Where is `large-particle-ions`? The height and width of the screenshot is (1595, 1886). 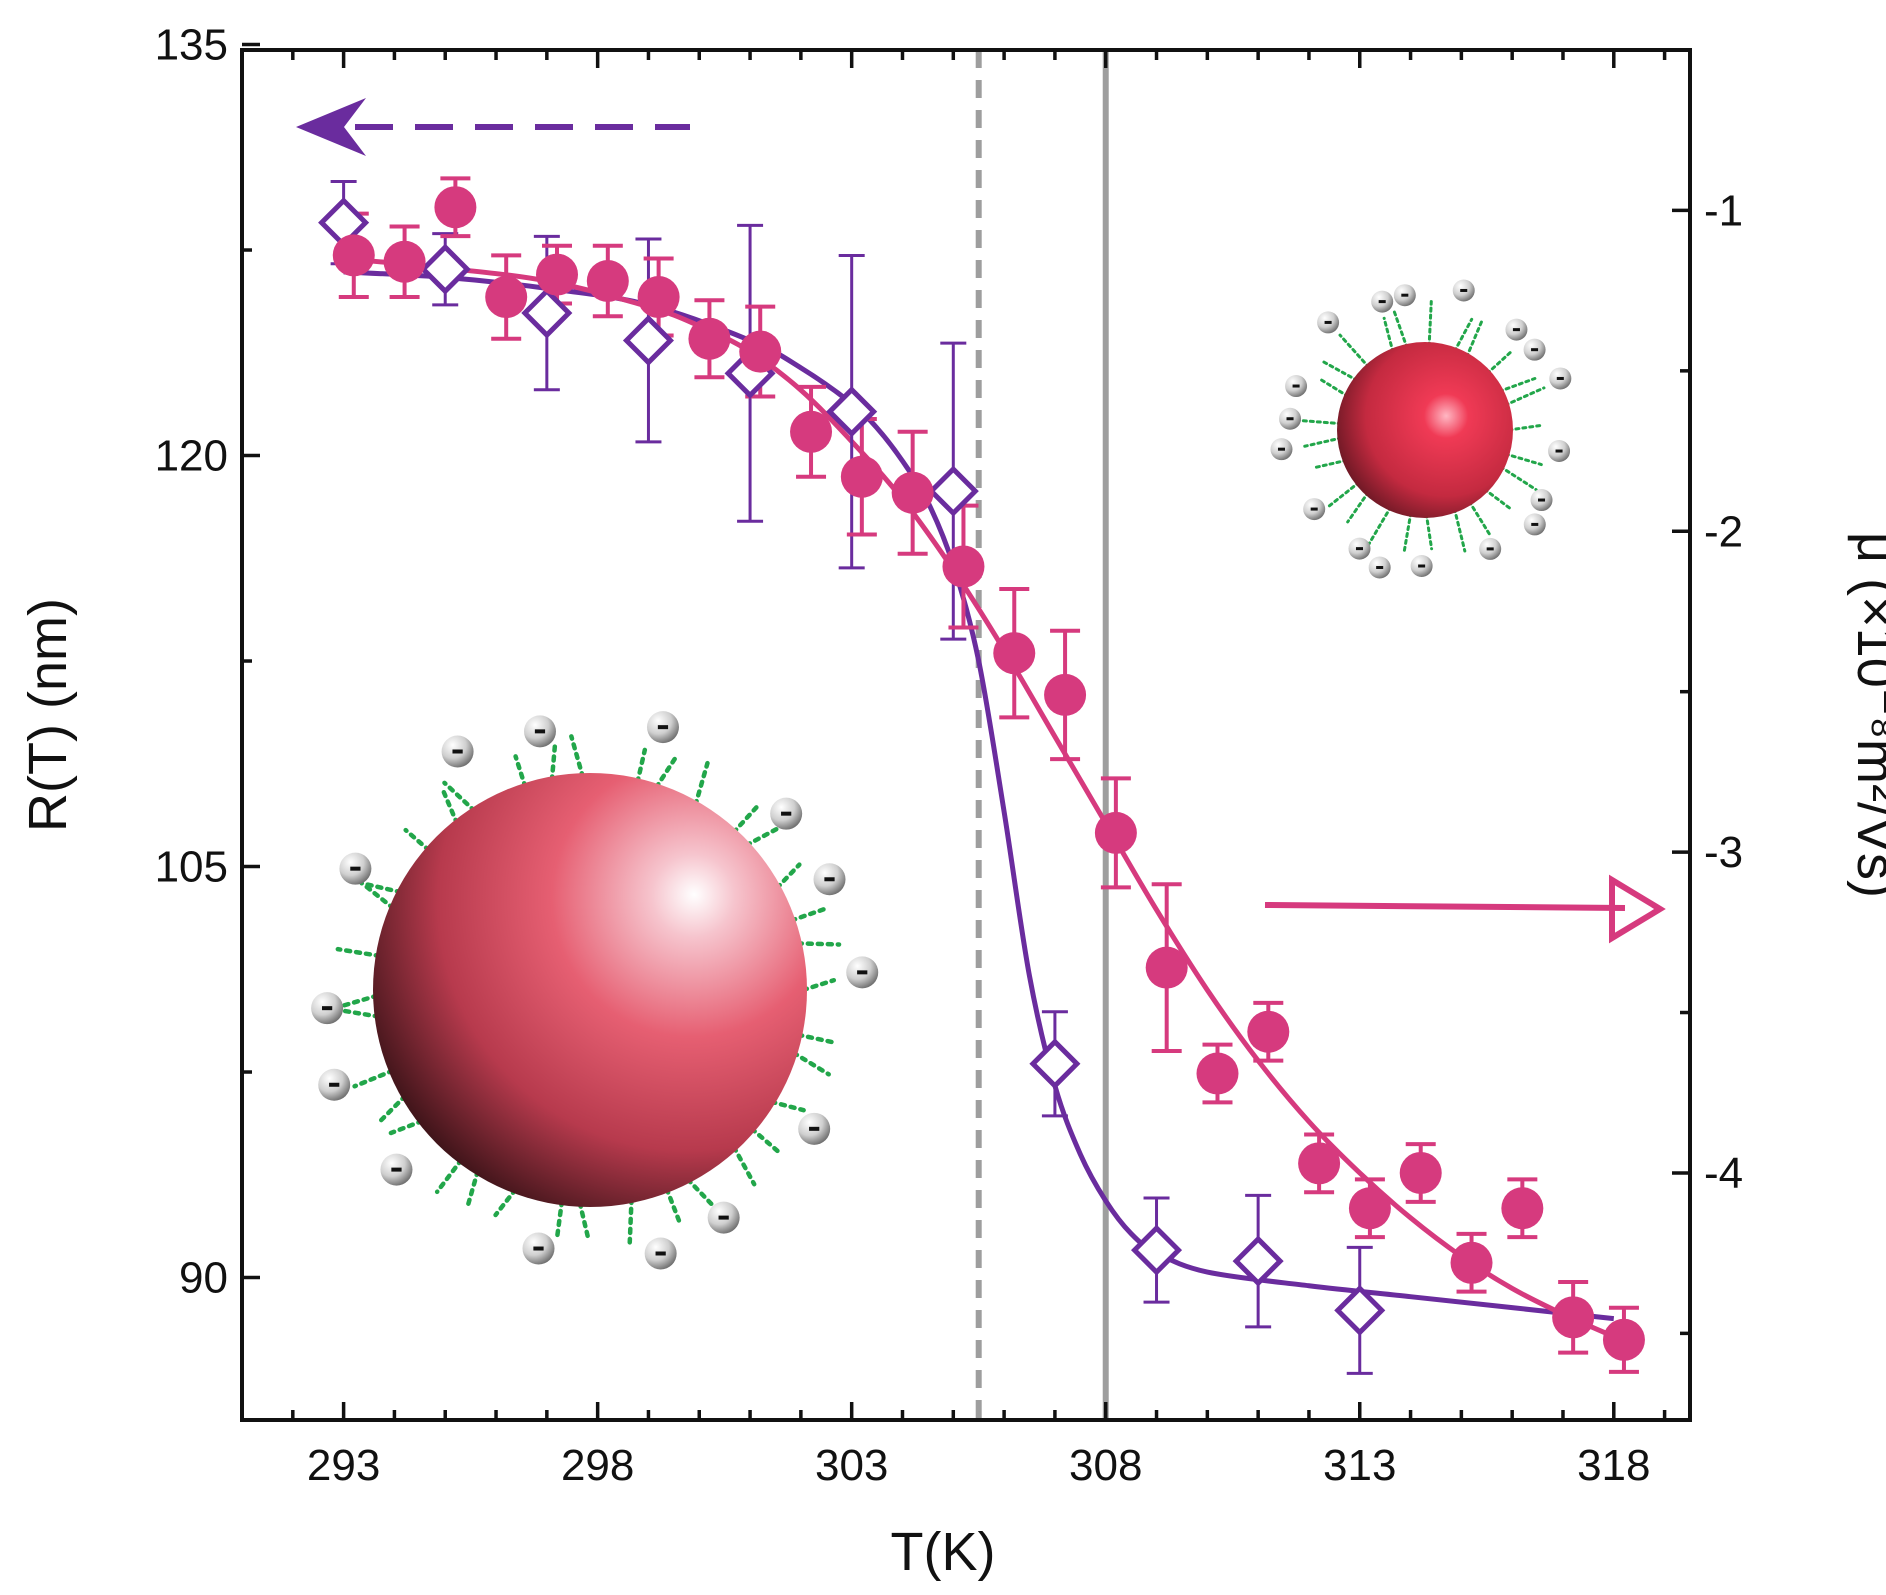 large-particle-ions is located at coordinates (595, 990).